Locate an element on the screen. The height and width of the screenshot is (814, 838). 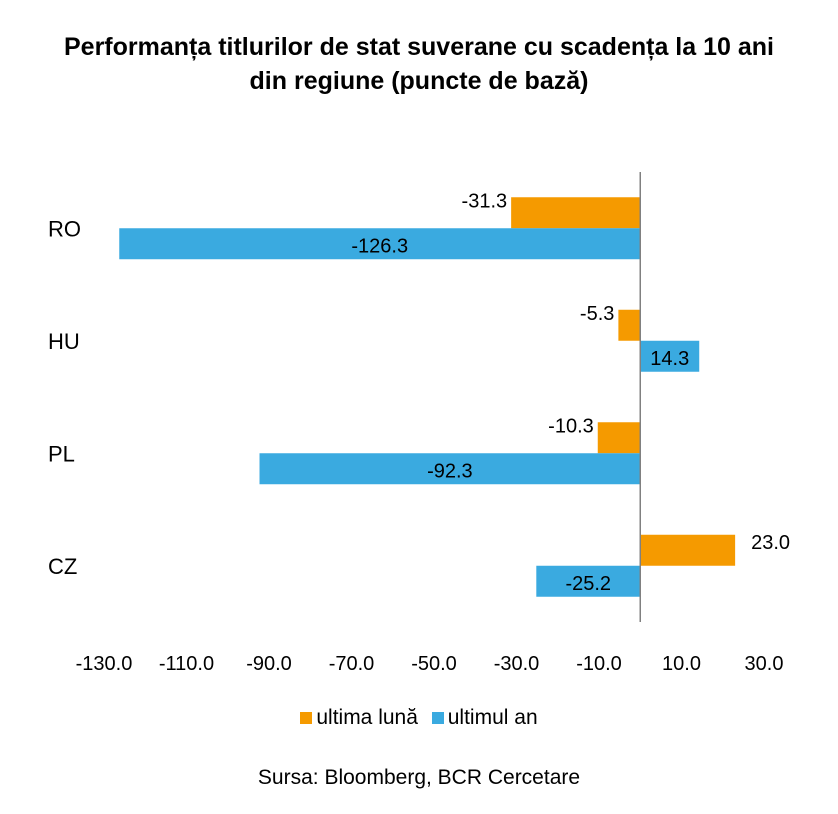
x-tick-label-2: -90.0 is located at coordinates (269, 664).